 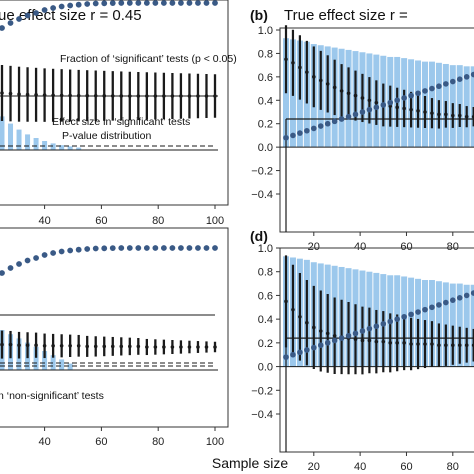 What do you see at coordinates (44, 221) in the screenshot?
I see `panel-a-xtick-label: 40` at bounding box center [44, 221].